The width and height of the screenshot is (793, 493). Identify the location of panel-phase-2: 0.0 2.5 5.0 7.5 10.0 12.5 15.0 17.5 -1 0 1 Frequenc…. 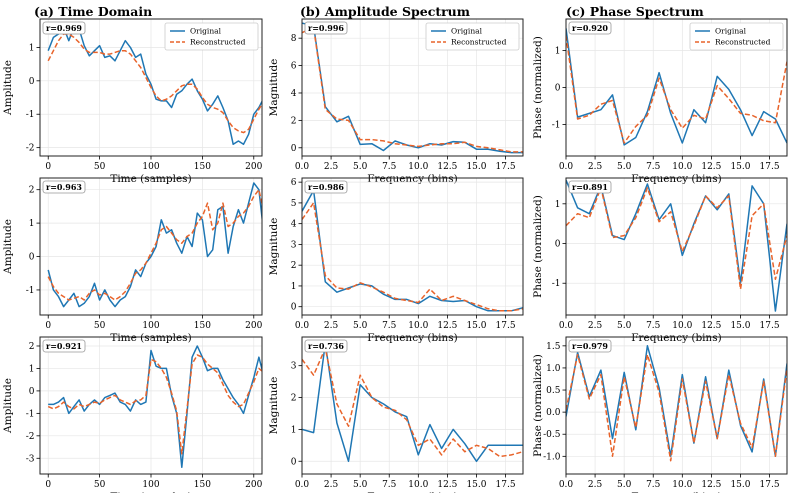
(660, 260).